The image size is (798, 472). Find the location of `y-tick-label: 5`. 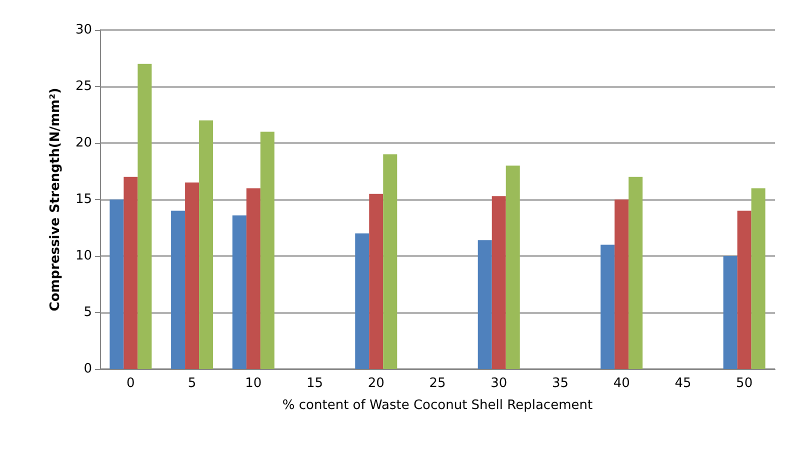

y-tick-label: 5 is located at coordinates (88, 312).